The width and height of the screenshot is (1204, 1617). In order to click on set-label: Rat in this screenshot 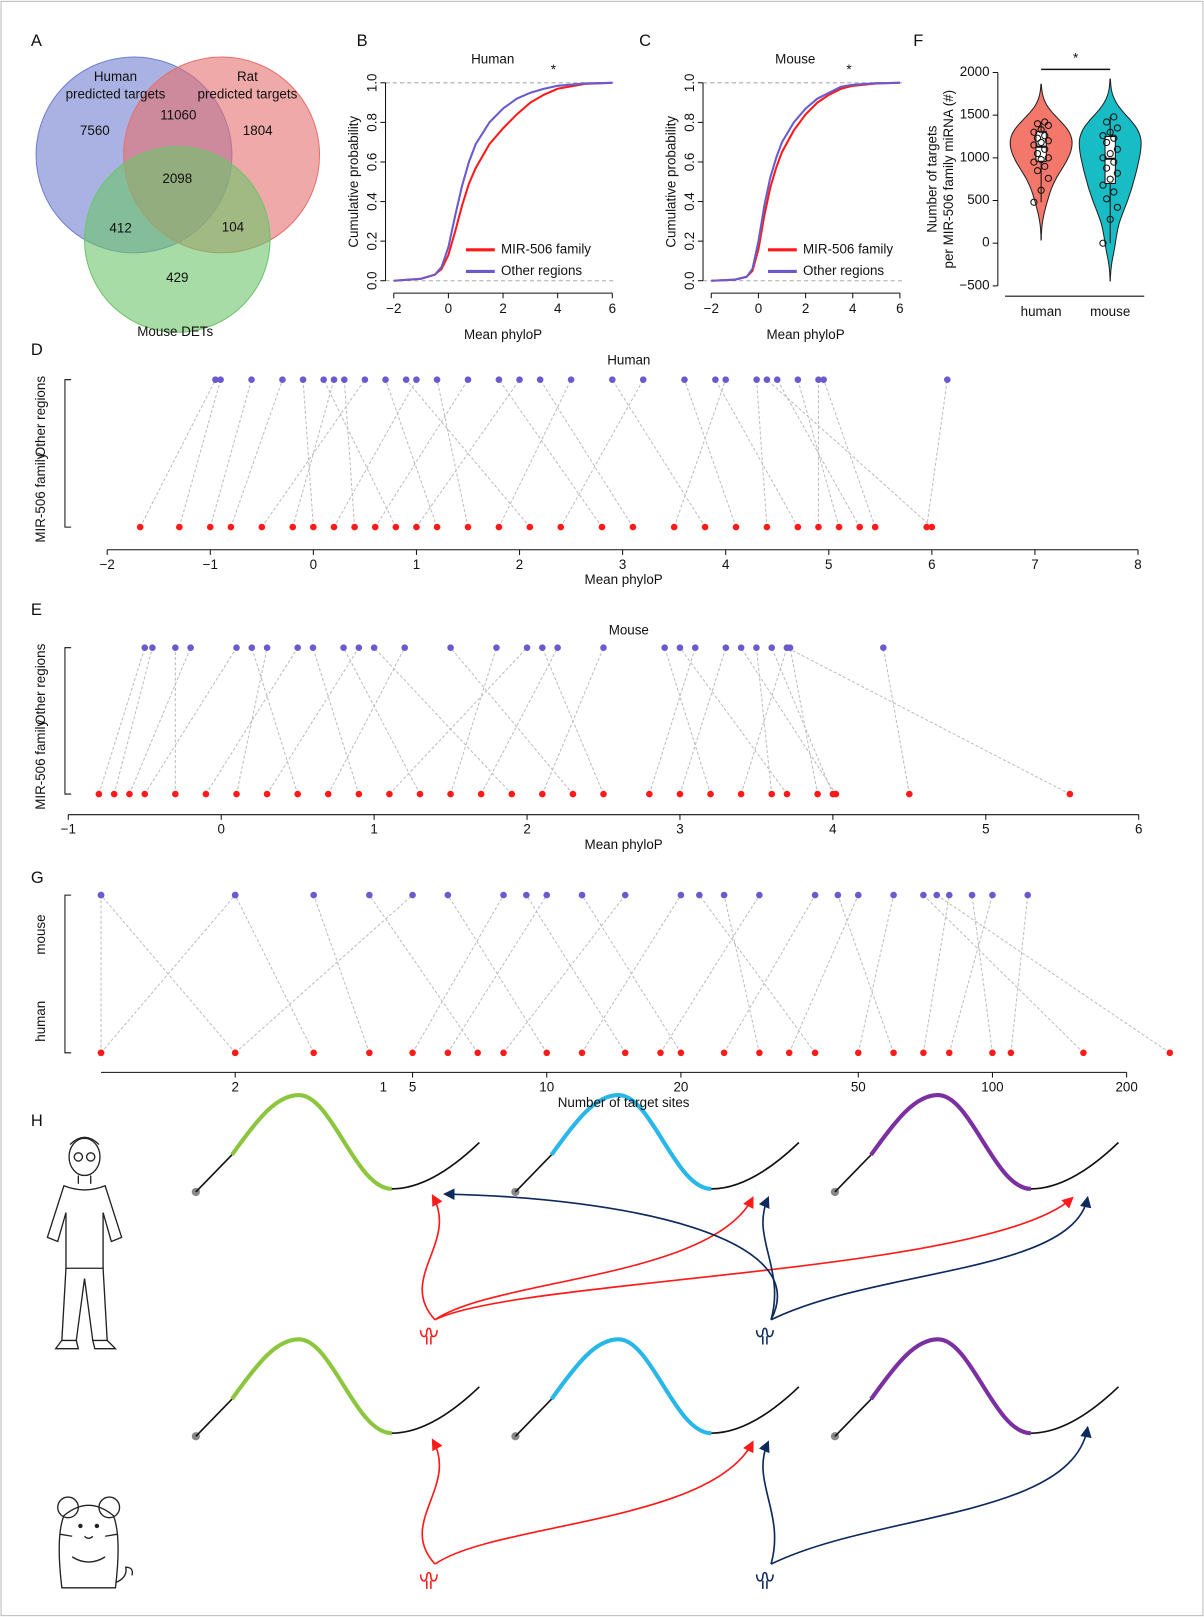, I will do `click(247, 76)`.